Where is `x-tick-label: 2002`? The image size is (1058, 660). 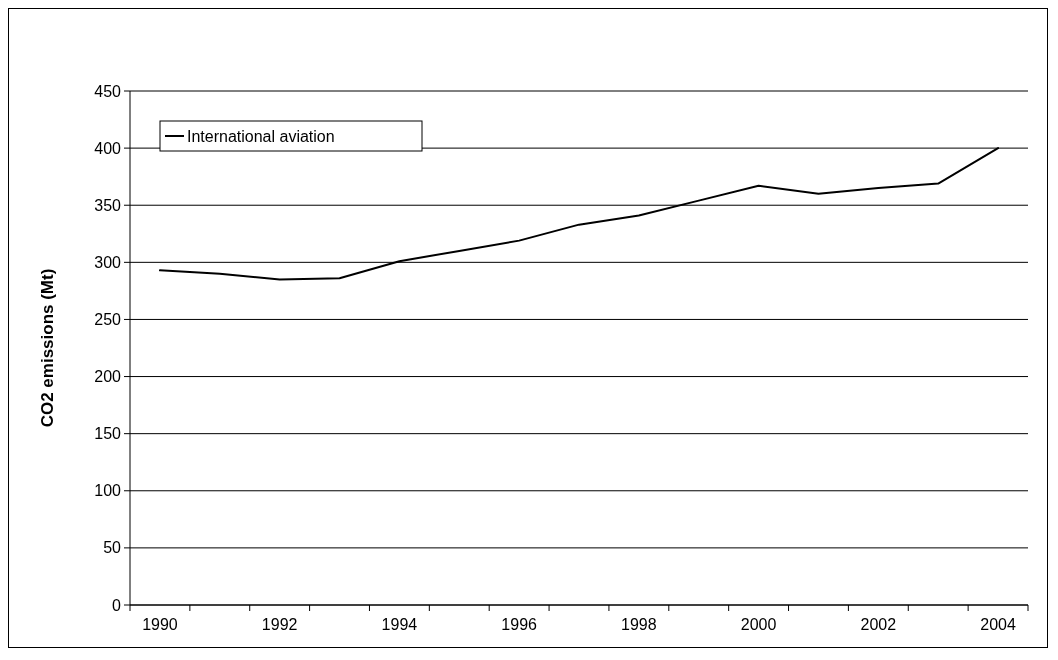 x-tick-label: 2002 is located at coordinates (878, 624).